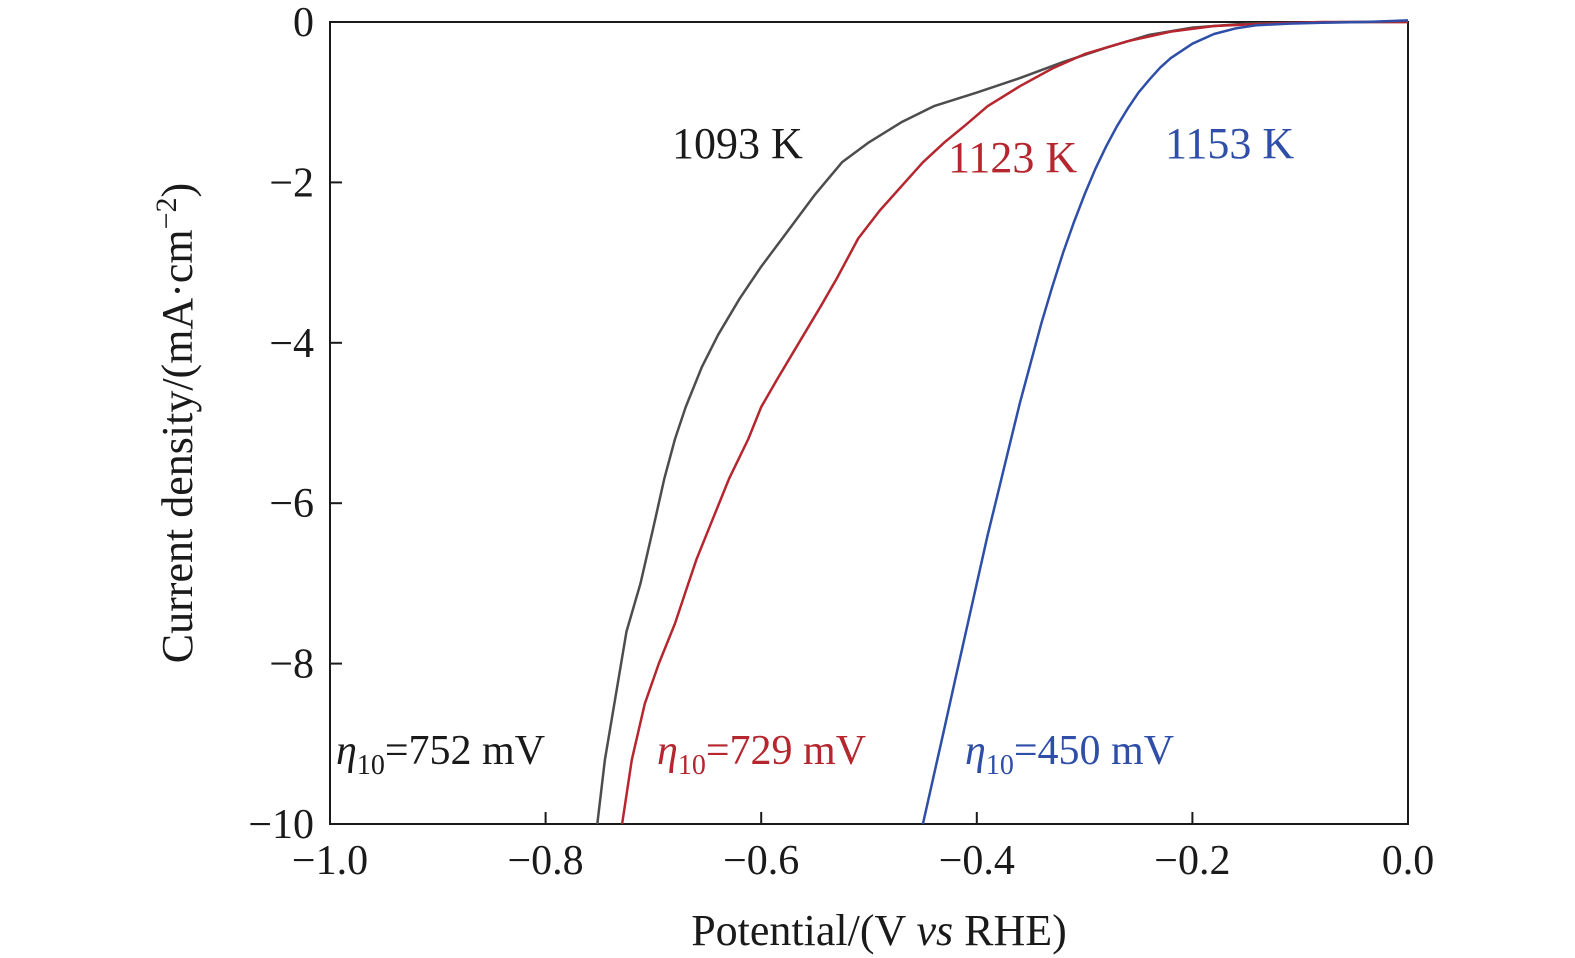 This screenshot has height=958, width=1575. What do you see at coordinates (1012, 157) in the screenshot?
I see `series-name-label: 1123 K` at bounding box center [1012, 157].